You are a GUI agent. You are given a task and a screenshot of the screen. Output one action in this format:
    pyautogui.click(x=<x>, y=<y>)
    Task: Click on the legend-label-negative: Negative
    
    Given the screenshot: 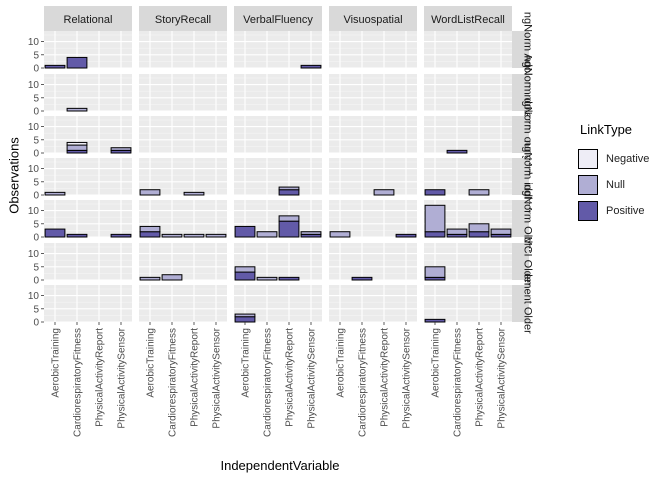 What is the action you would take?
    pyautogui.click(x=628, y=159)
    